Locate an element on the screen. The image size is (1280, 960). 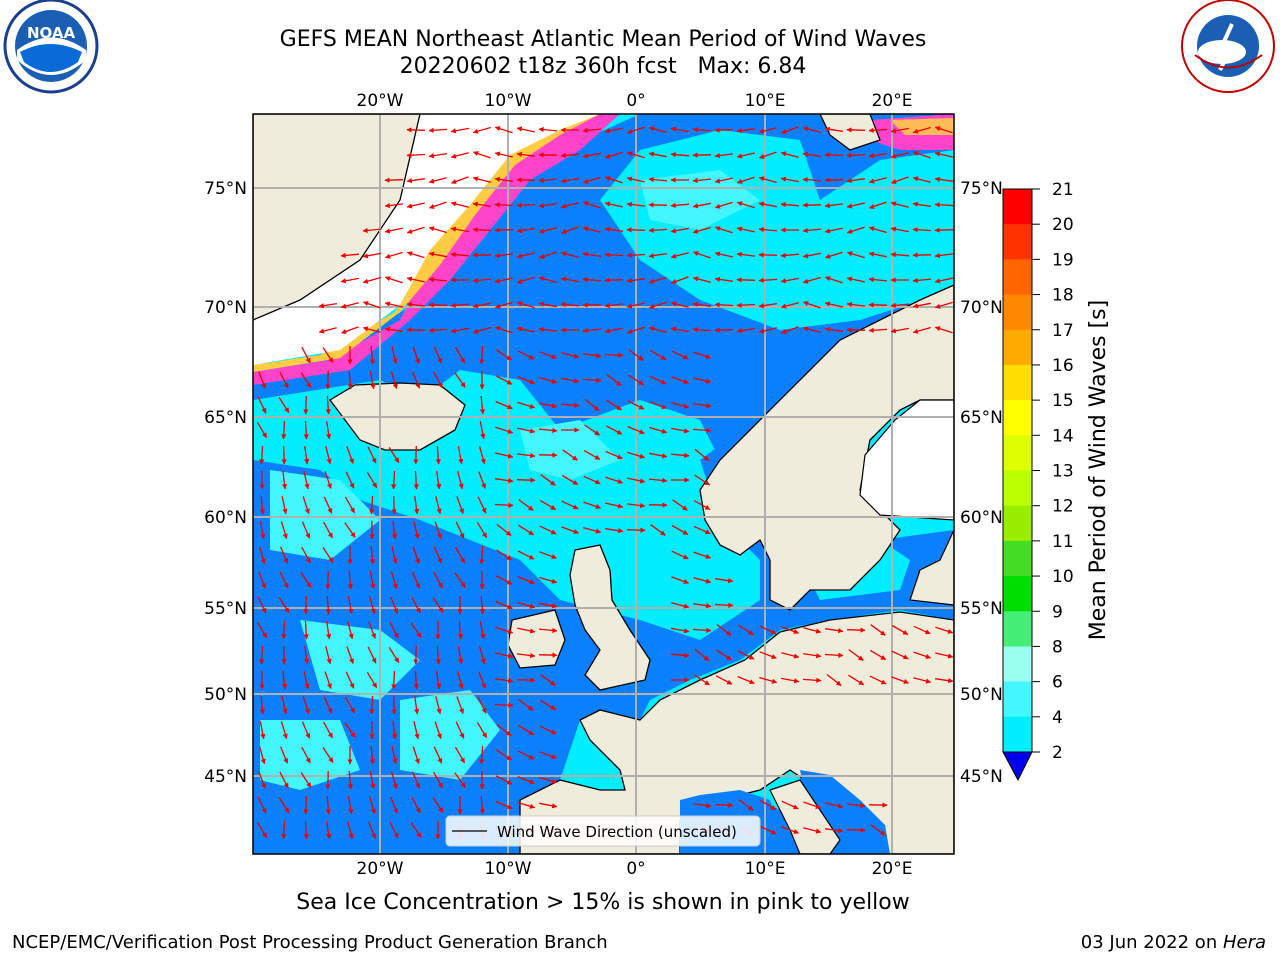
colorbar-ticks: 21 20 19 18 17 16 15 14 13 12 11 10 9 8 6 4 2 is located at coordinates (1053, 471).